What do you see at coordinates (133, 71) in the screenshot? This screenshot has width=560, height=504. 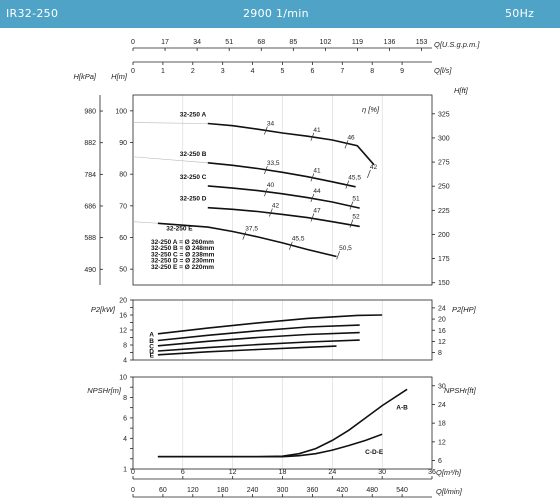 I see `ls-tick-label: 0` at bounding box center [133, 71].